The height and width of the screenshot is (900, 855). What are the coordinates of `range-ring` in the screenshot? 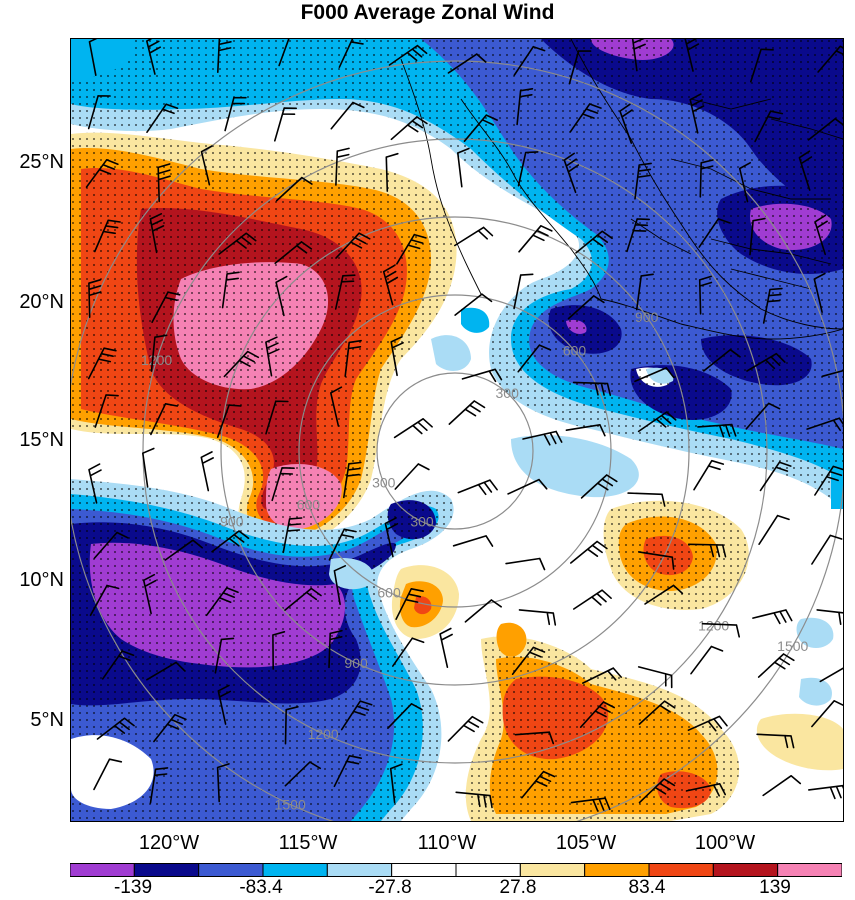 It's located at (455, 451).